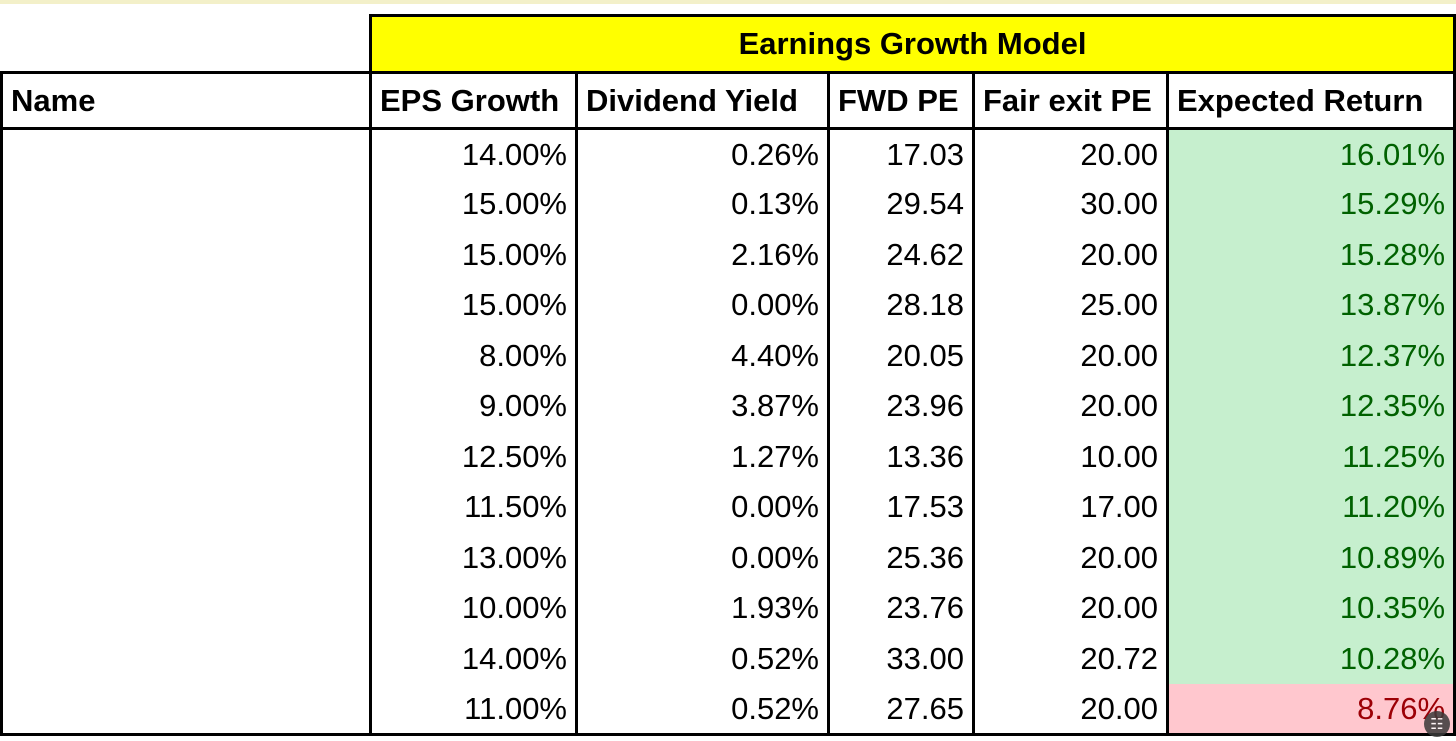  What do you see at coordinates (1310, 507) in the screenshot?
I see `cell-expected-return: 11.20%` at bounding box center [1310, 507].